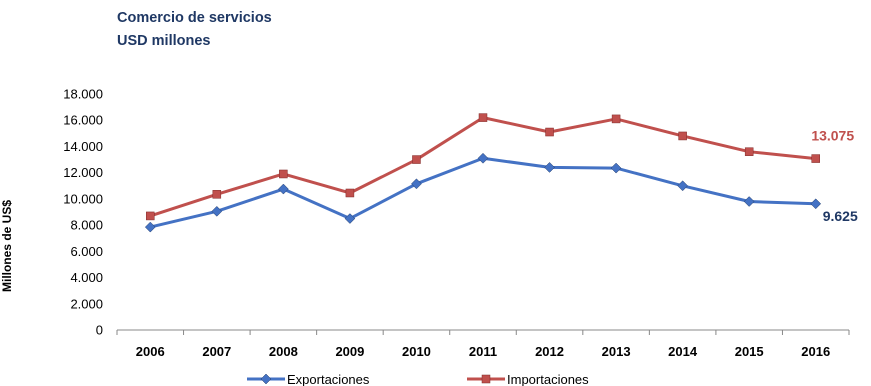 The width and height of the screenshot is (871, 386). Describe the element at coordinates (86, 225) in the screenshot. I see `y-tick-label: 8.000` at that location.